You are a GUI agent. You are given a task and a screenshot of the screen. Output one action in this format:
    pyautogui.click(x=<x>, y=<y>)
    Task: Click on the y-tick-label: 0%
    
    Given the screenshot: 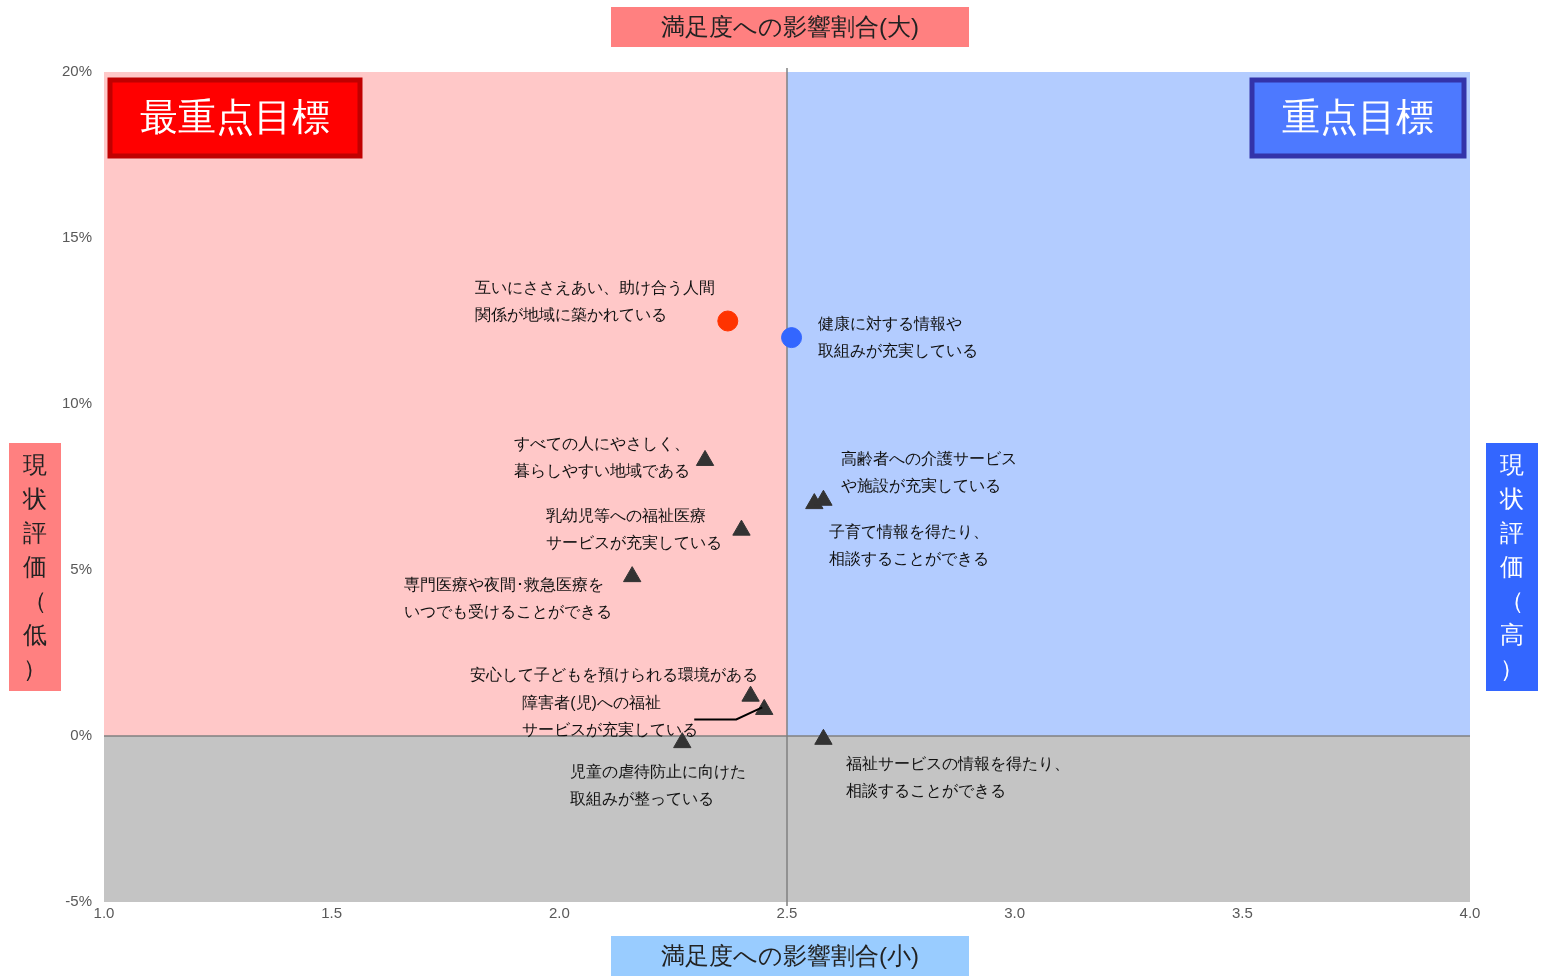 What is the action you would take?
    pyautogui.click(x=81, y=735)
    